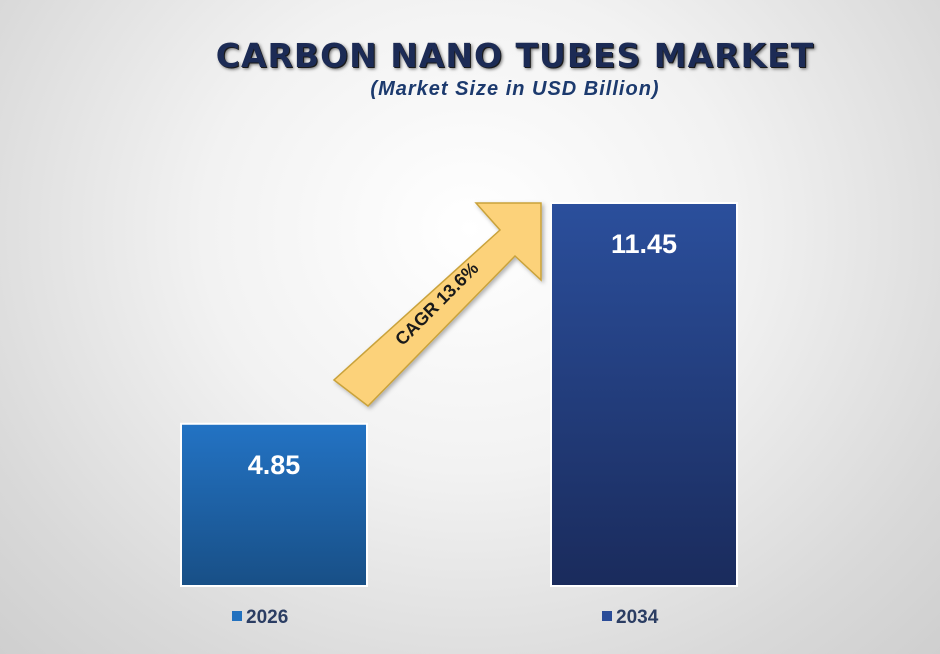 Image resolution: width=940 pixels, height=654 pixels. Describe the element at coordinates (607, 616) in the screenshot. I see `legend-swatch-2034` at that location.